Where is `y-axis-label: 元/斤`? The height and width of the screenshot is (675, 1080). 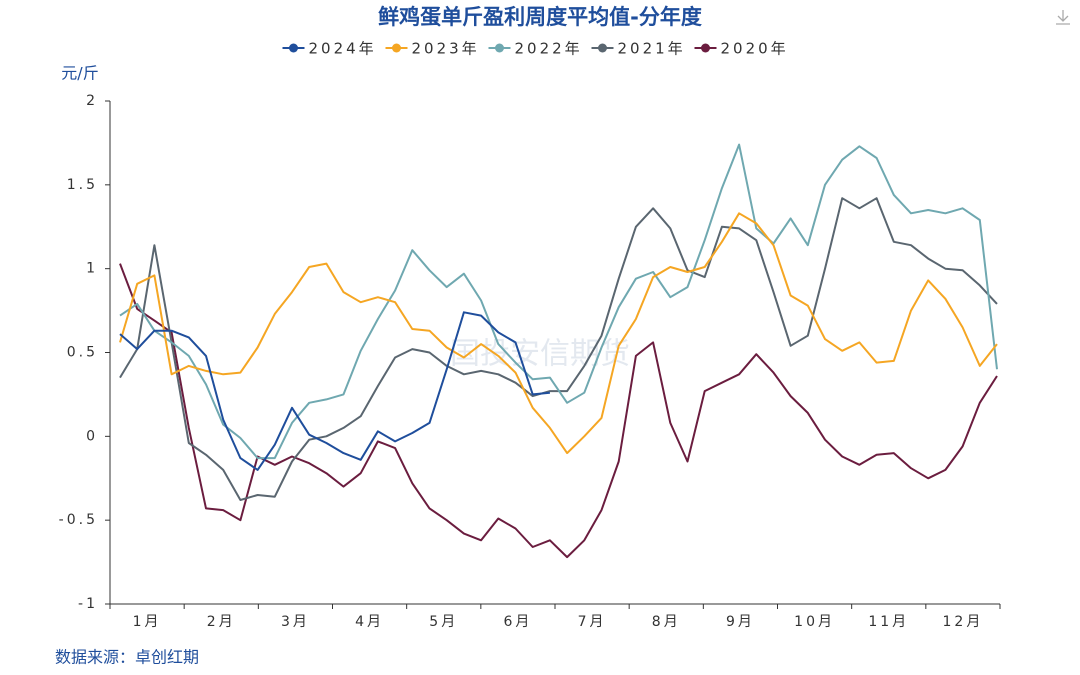 y-axis-label: 元/斤 is located at coordinates (79, 73).